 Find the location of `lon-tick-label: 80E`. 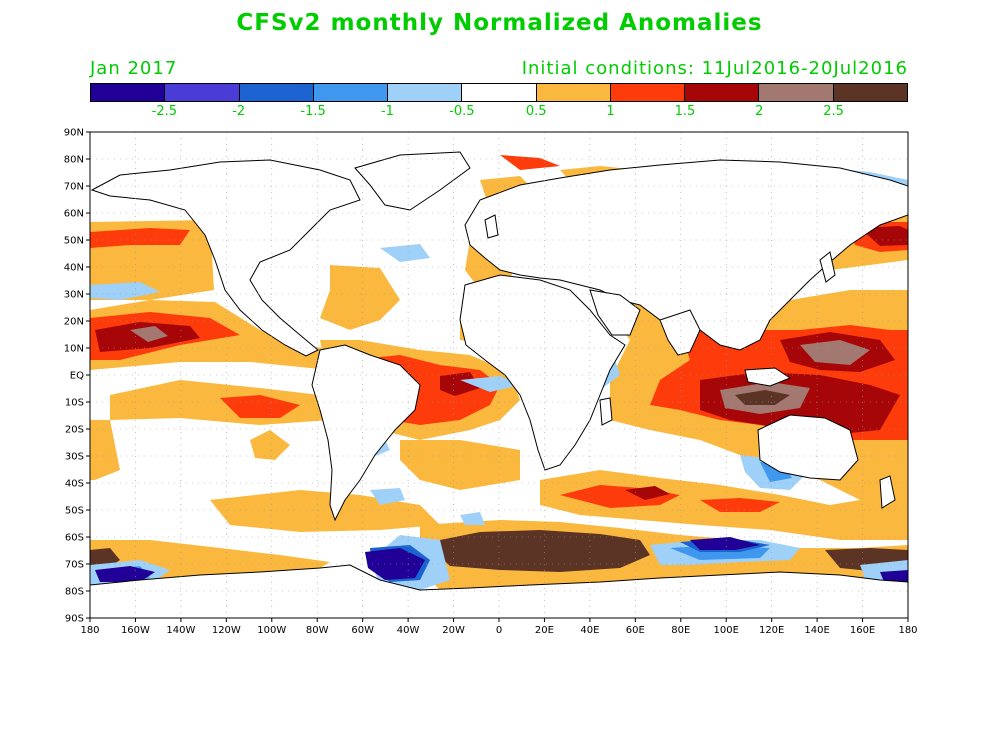

lon-tick-label: 80E is located at coordinates (680, 630).